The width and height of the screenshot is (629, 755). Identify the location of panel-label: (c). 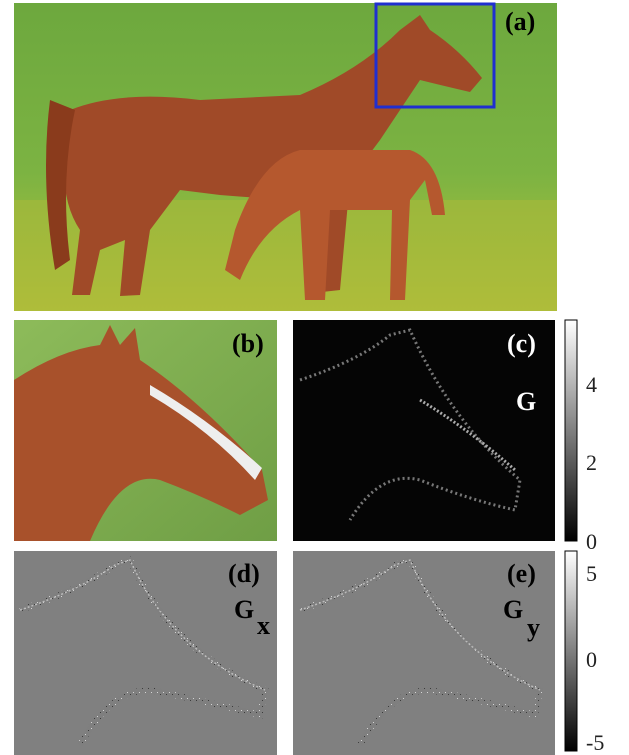
(521, 343).